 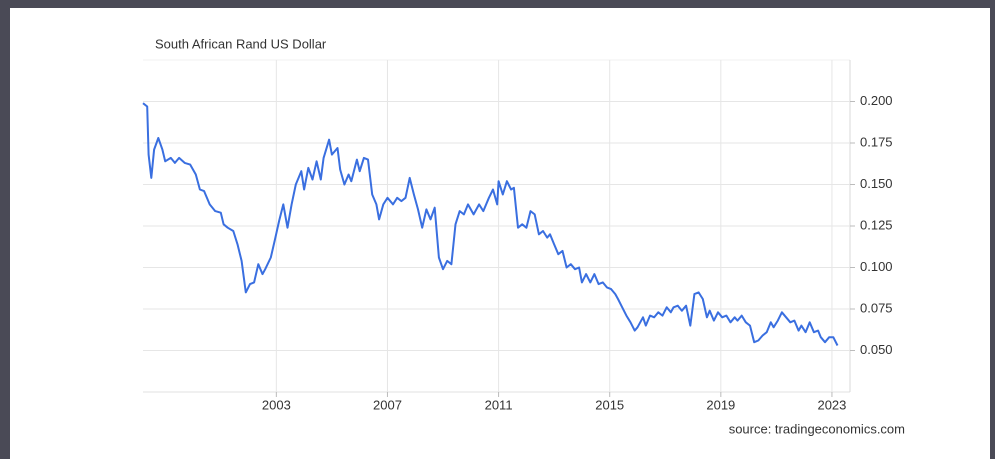 What do you see at coordinates (876, 100) in the screenshot?
I see `y-tick-label: 0.200` at bounding box center [876, 100].